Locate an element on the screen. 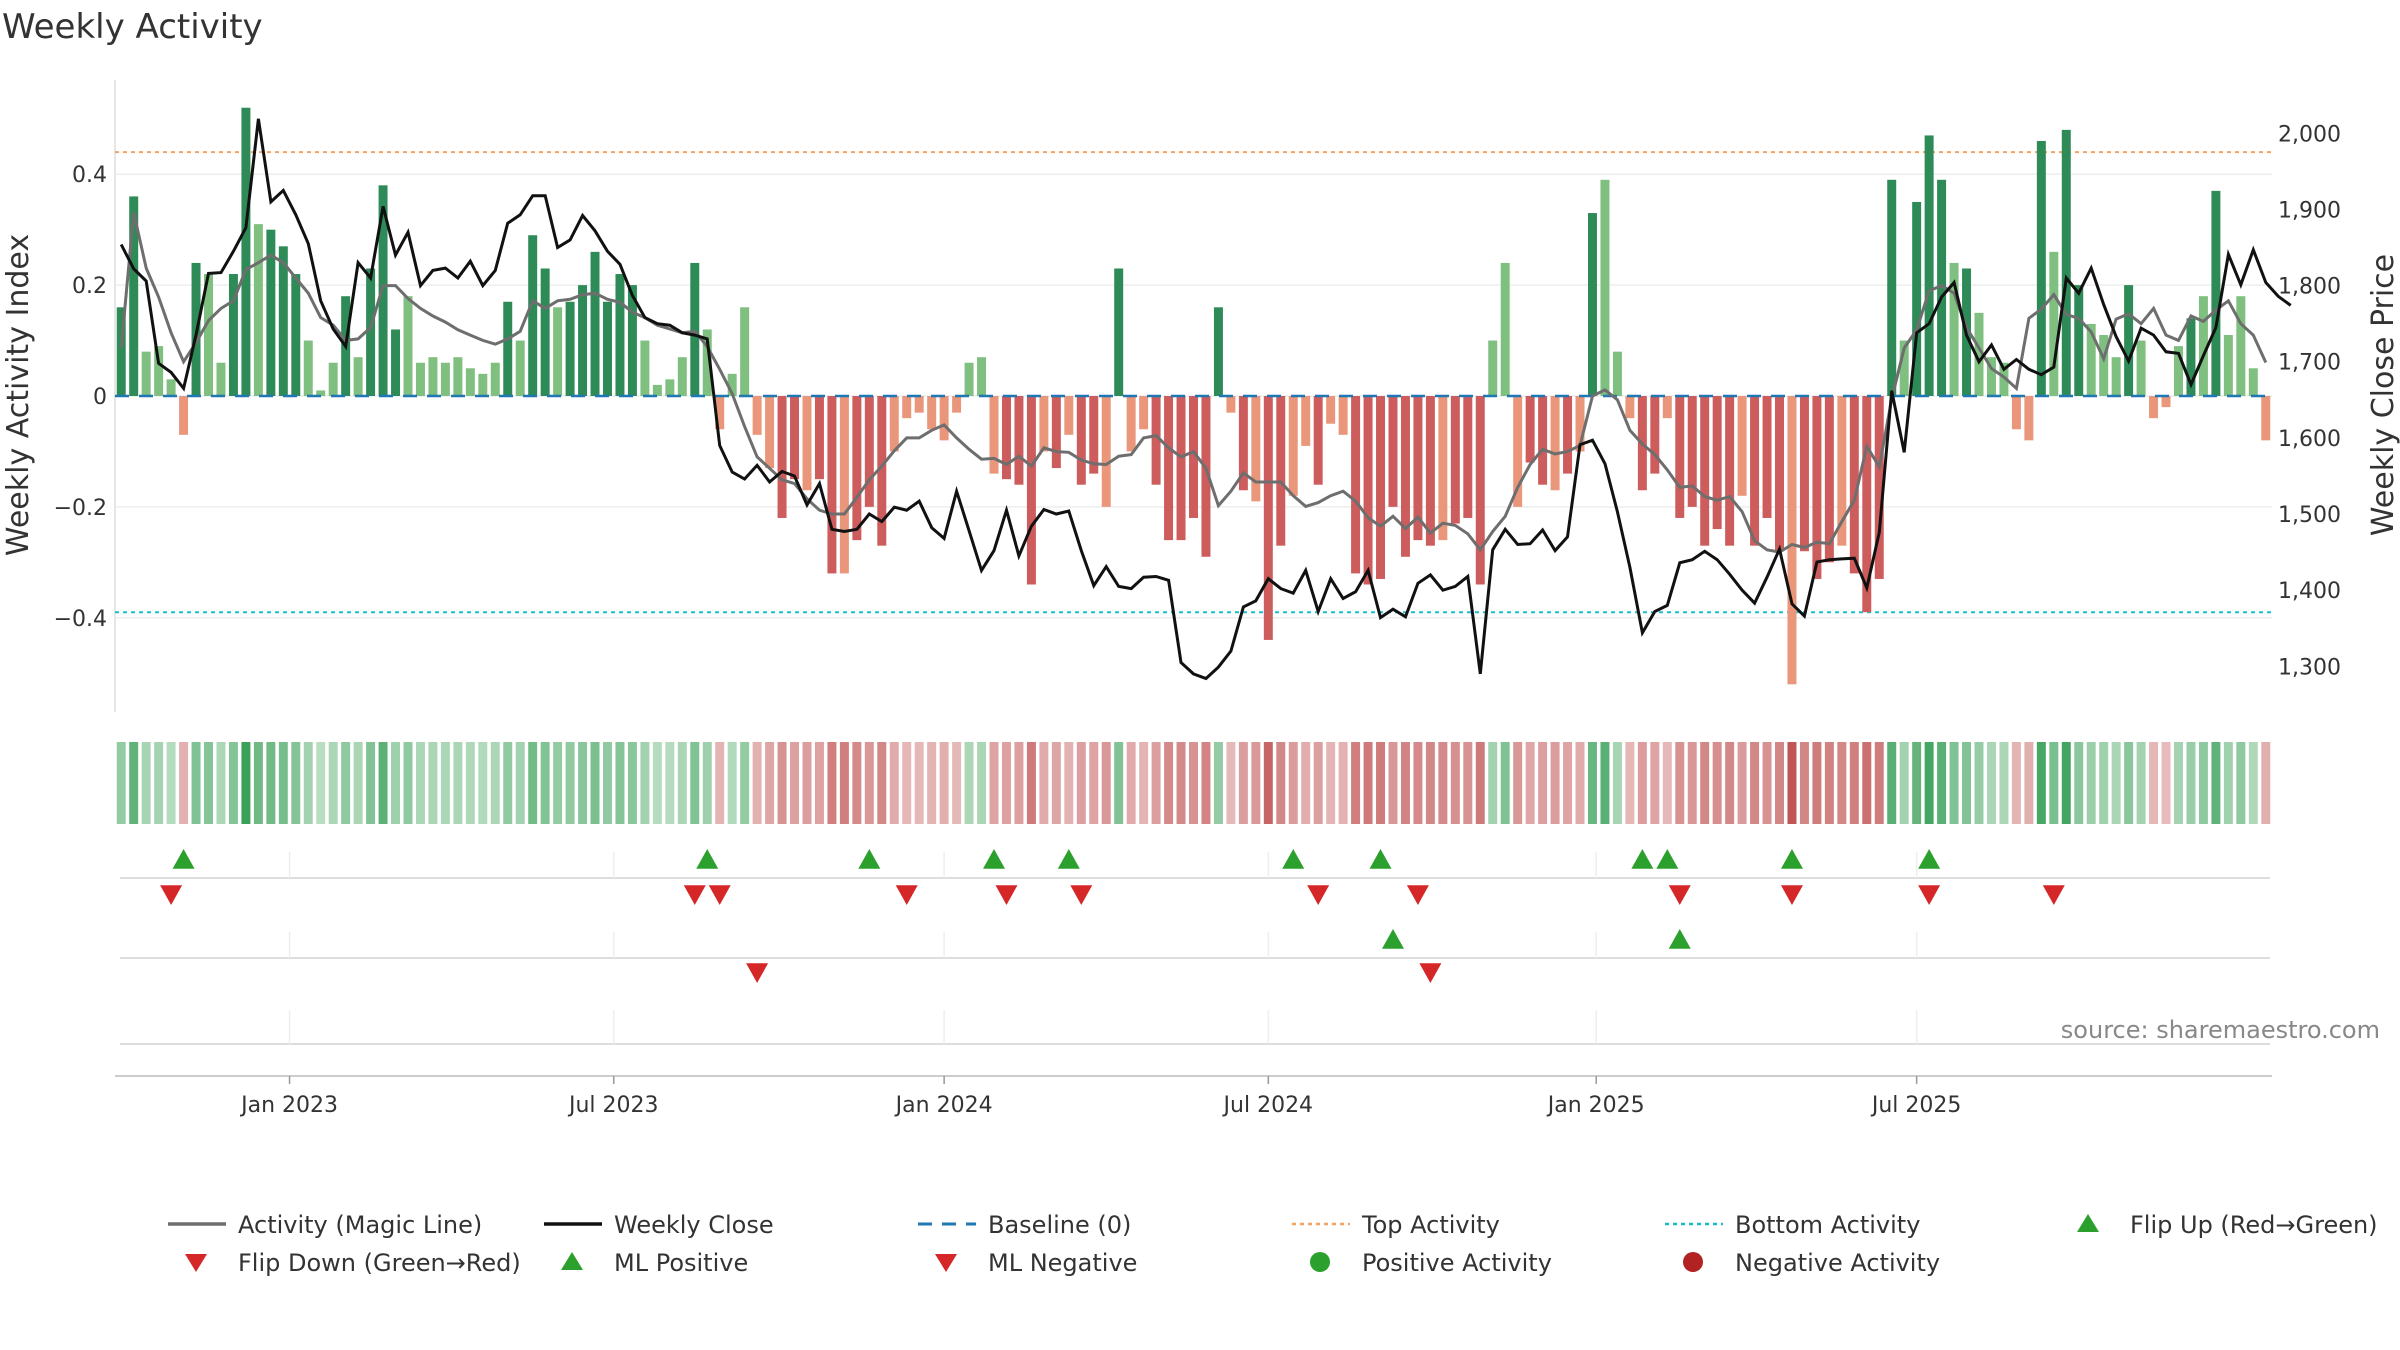 The width and height of the screenshot is (2400, 1350). activity-heat-strip is located at coordinates (1193, 783).